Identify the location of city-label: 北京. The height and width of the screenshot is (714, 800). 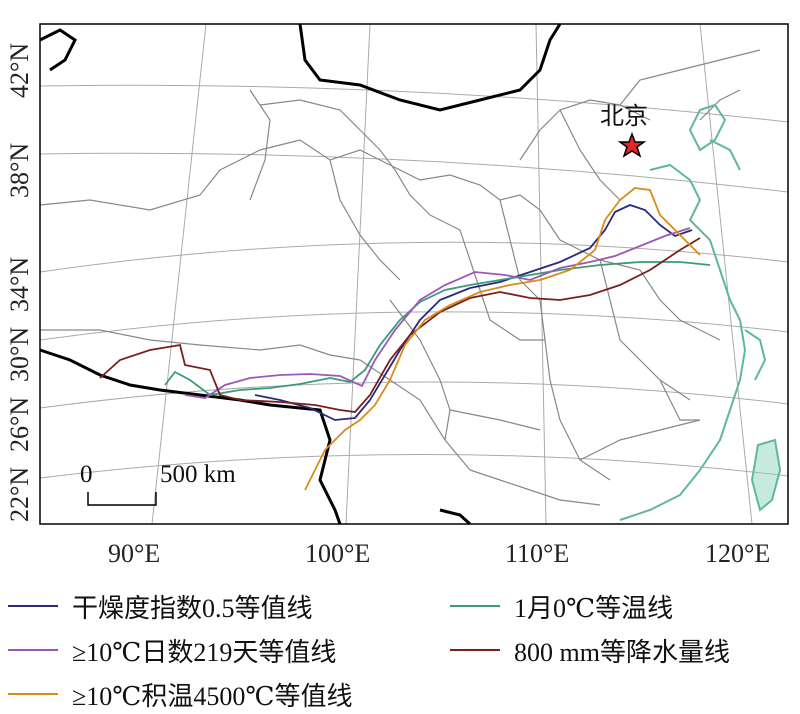
(624, 116).